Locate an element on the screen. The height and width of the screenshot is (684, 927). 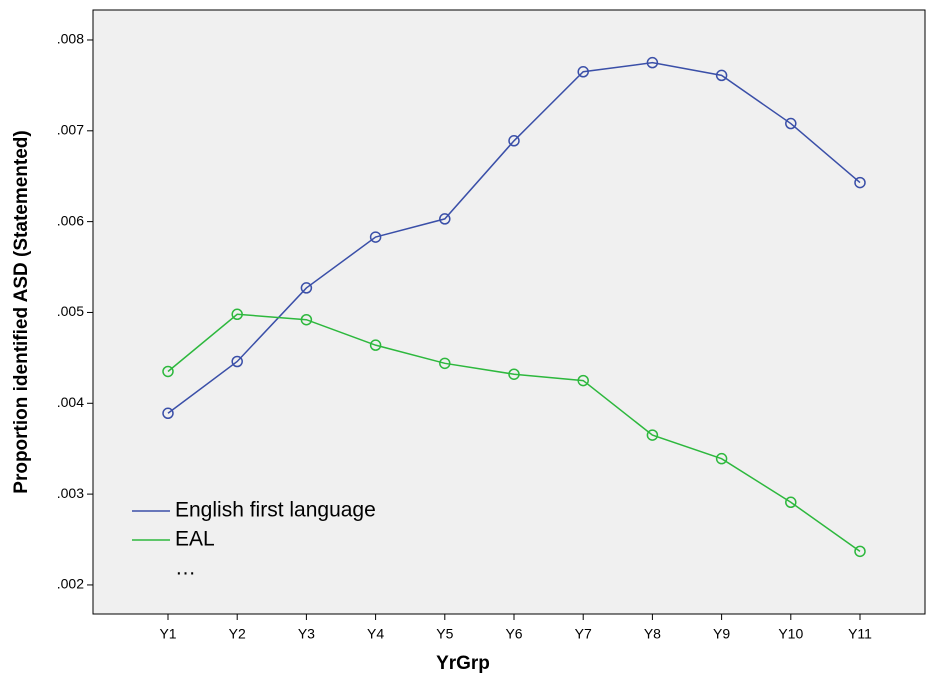
legend-label: English first language is located at coordinates (275, 510).